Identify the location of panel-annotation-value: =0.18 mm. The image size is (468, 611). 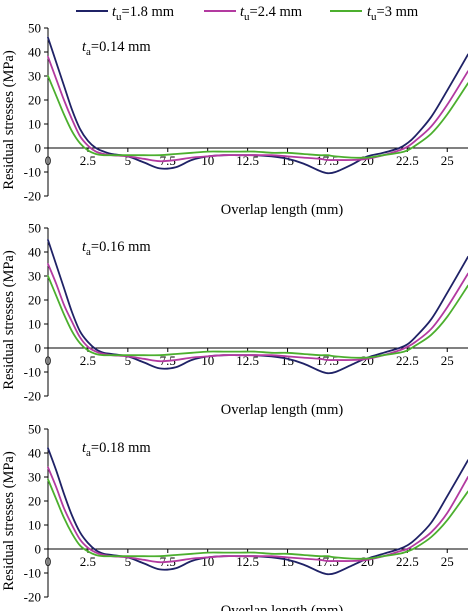
(121, 448).